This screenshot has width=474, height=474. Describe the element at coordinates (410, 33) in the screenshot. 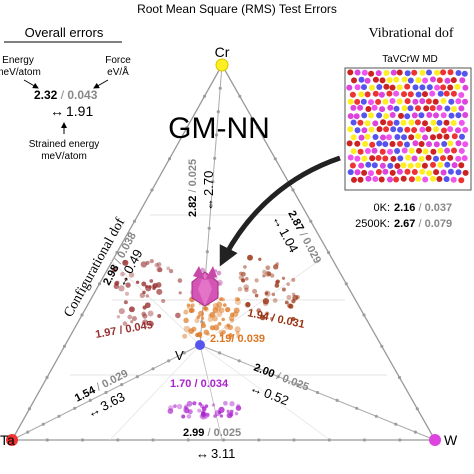

I see `vibrational-header: Vibrational dof` at that location.